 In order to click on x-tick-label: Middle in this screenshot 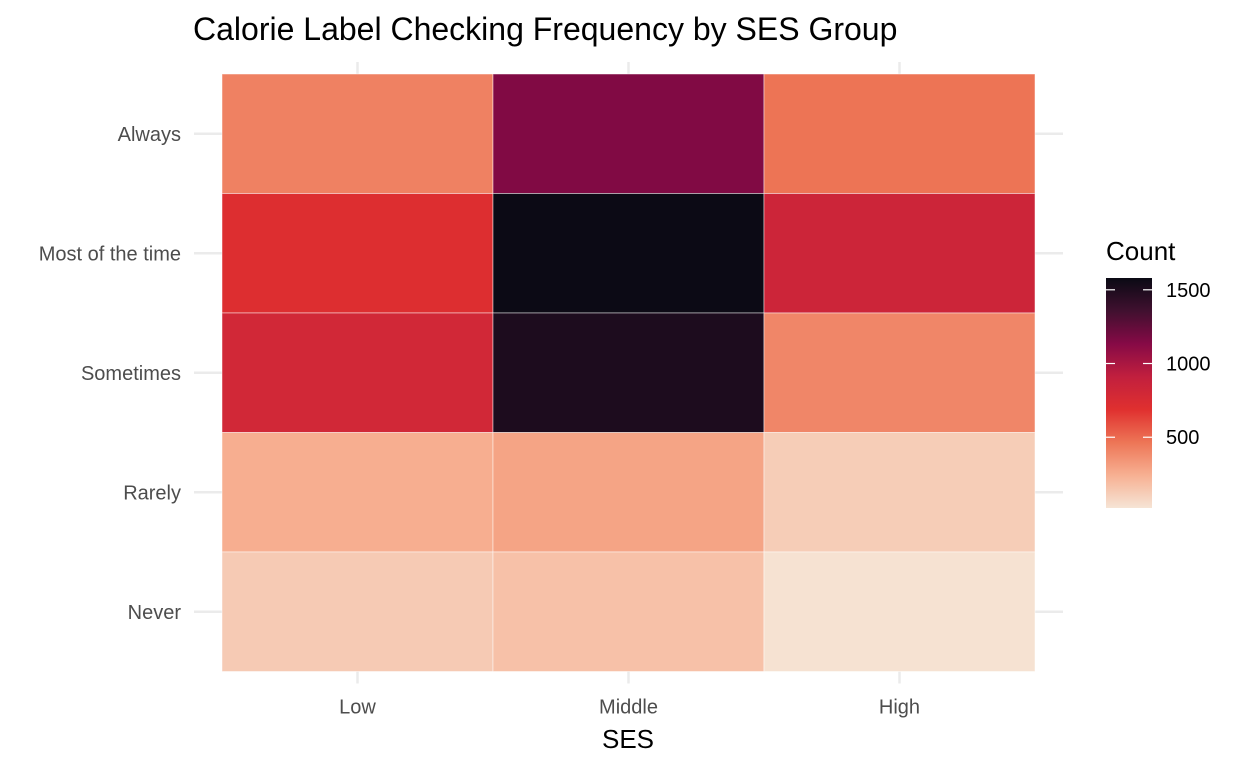, I will do `click(628, 708)`.